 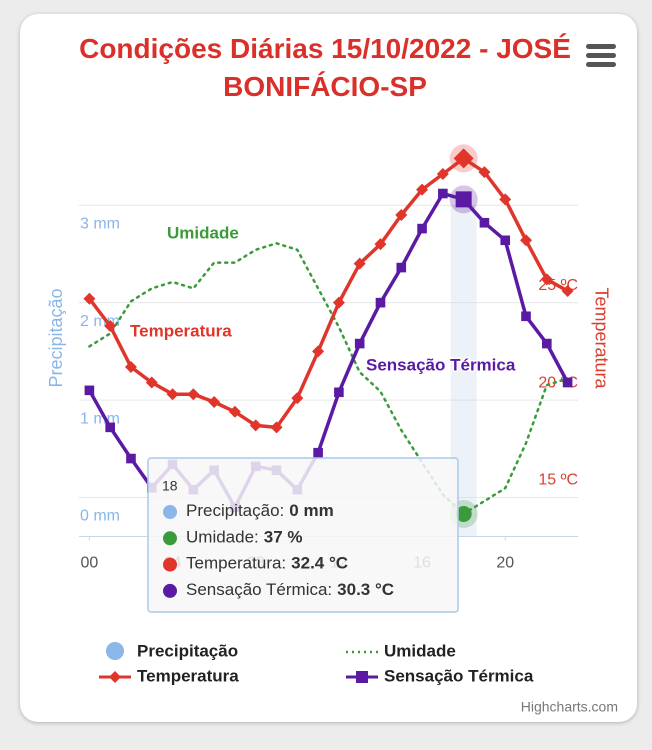 I want to click on series-label: Sensação Térmica, so click(x=441, y=364).